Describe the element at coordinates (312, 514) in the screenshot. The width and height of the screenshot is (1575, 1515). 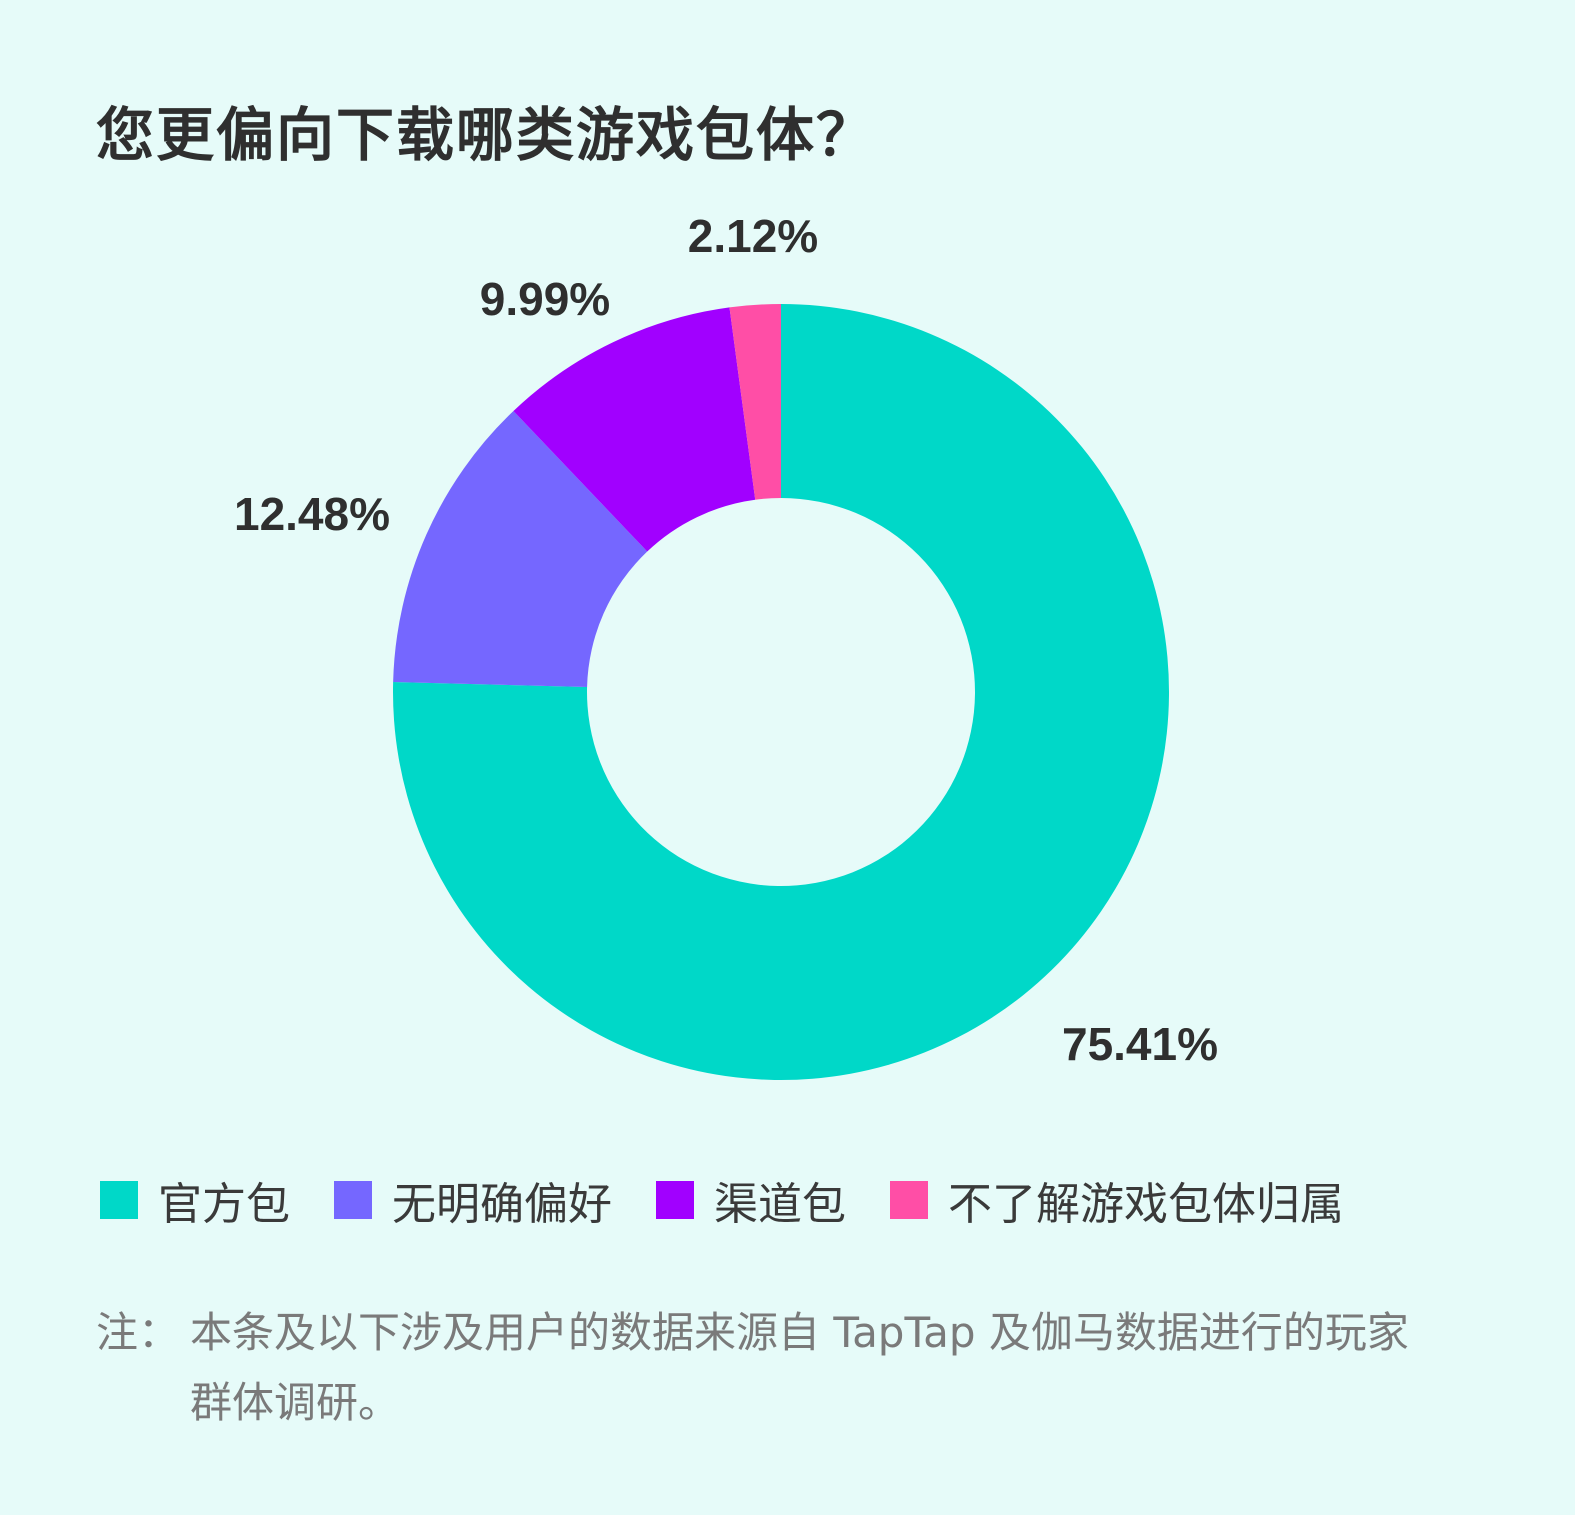
I see `slice-value-label-2: 12.48%` at that location.